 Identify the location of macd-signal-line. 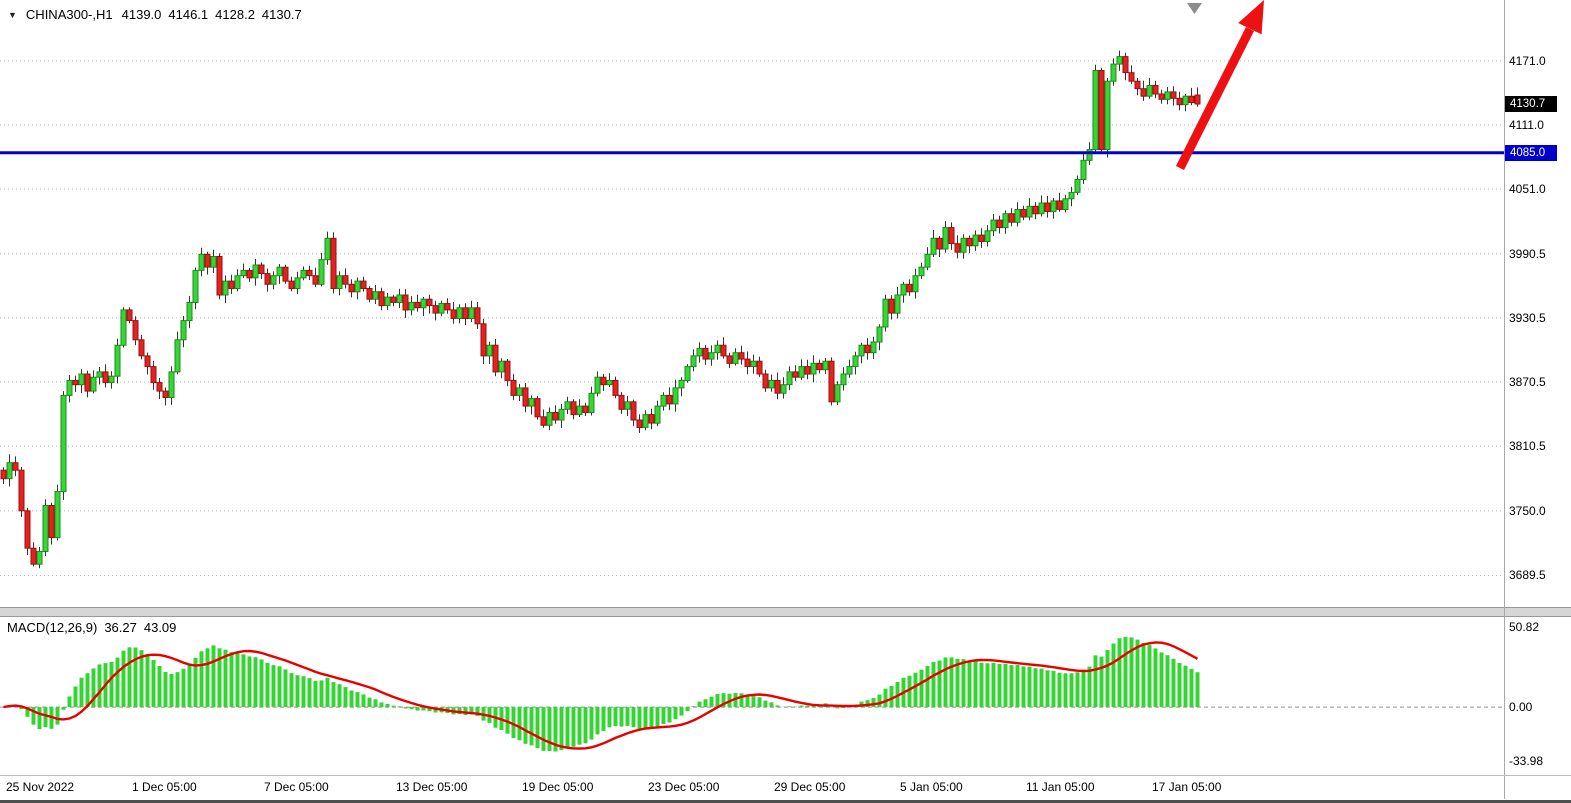
(601, 695).